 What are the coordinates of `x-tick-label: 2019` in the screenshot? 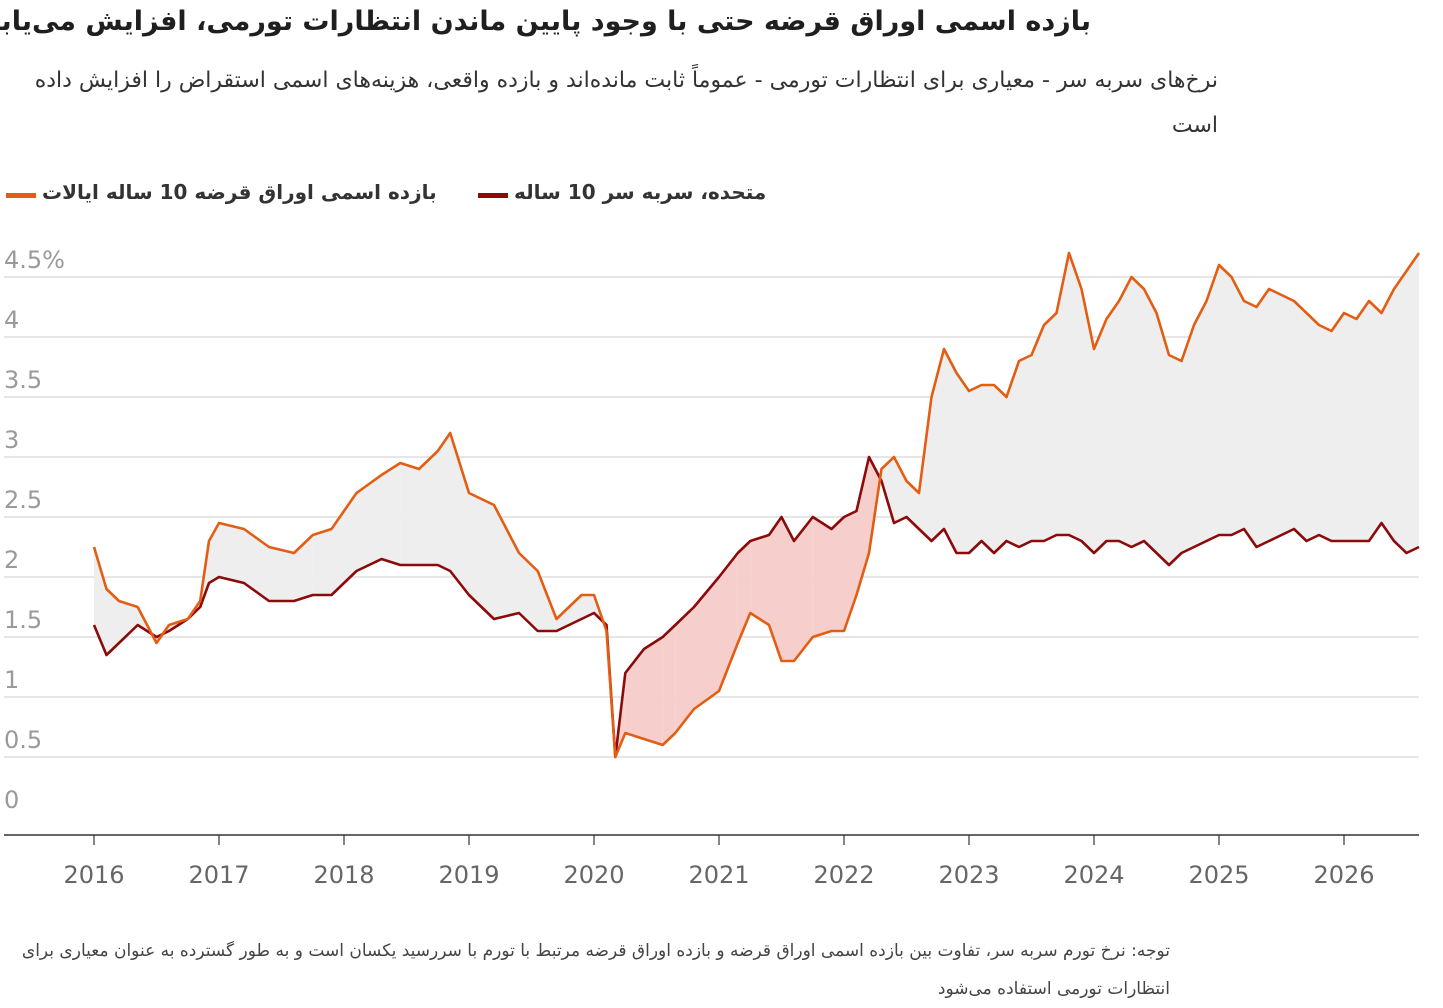 It's located at (468, 875).